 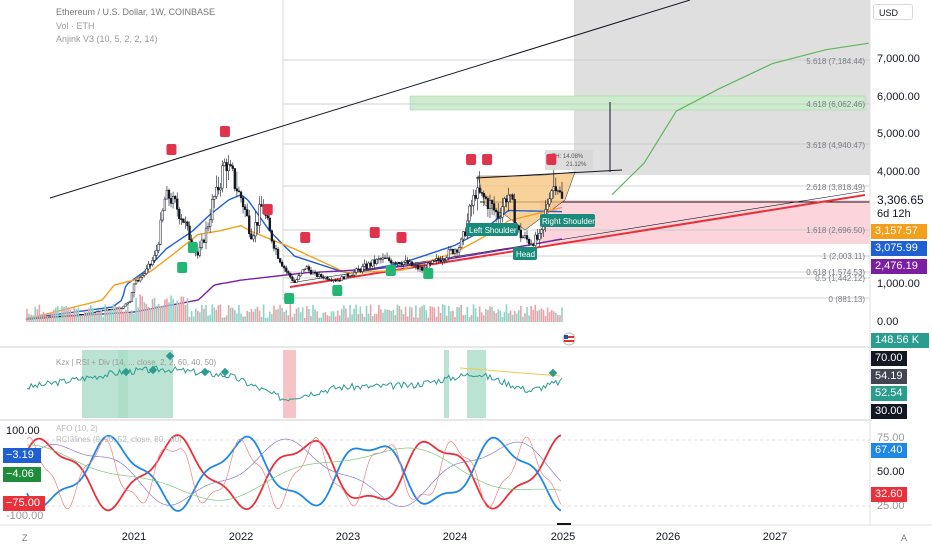 What do you see at coordinates (25, 538) in the screenshot?
I see `timezone-toggle: Z` at bounding box center [25, 538].